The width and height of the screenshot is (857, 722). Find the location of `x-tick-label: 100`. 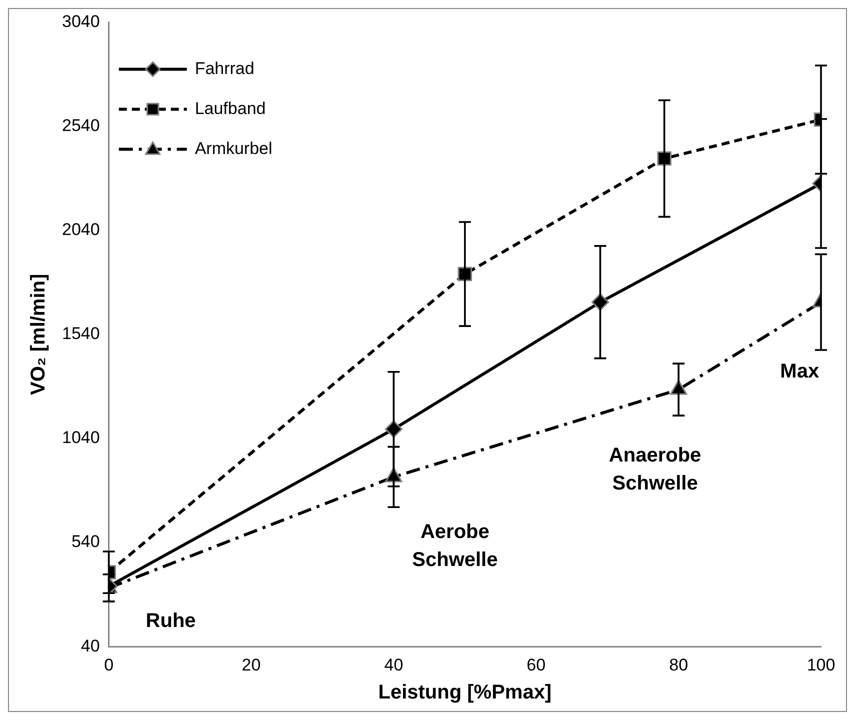

x-tick-label: 100 is located at coordinates (821, 664).